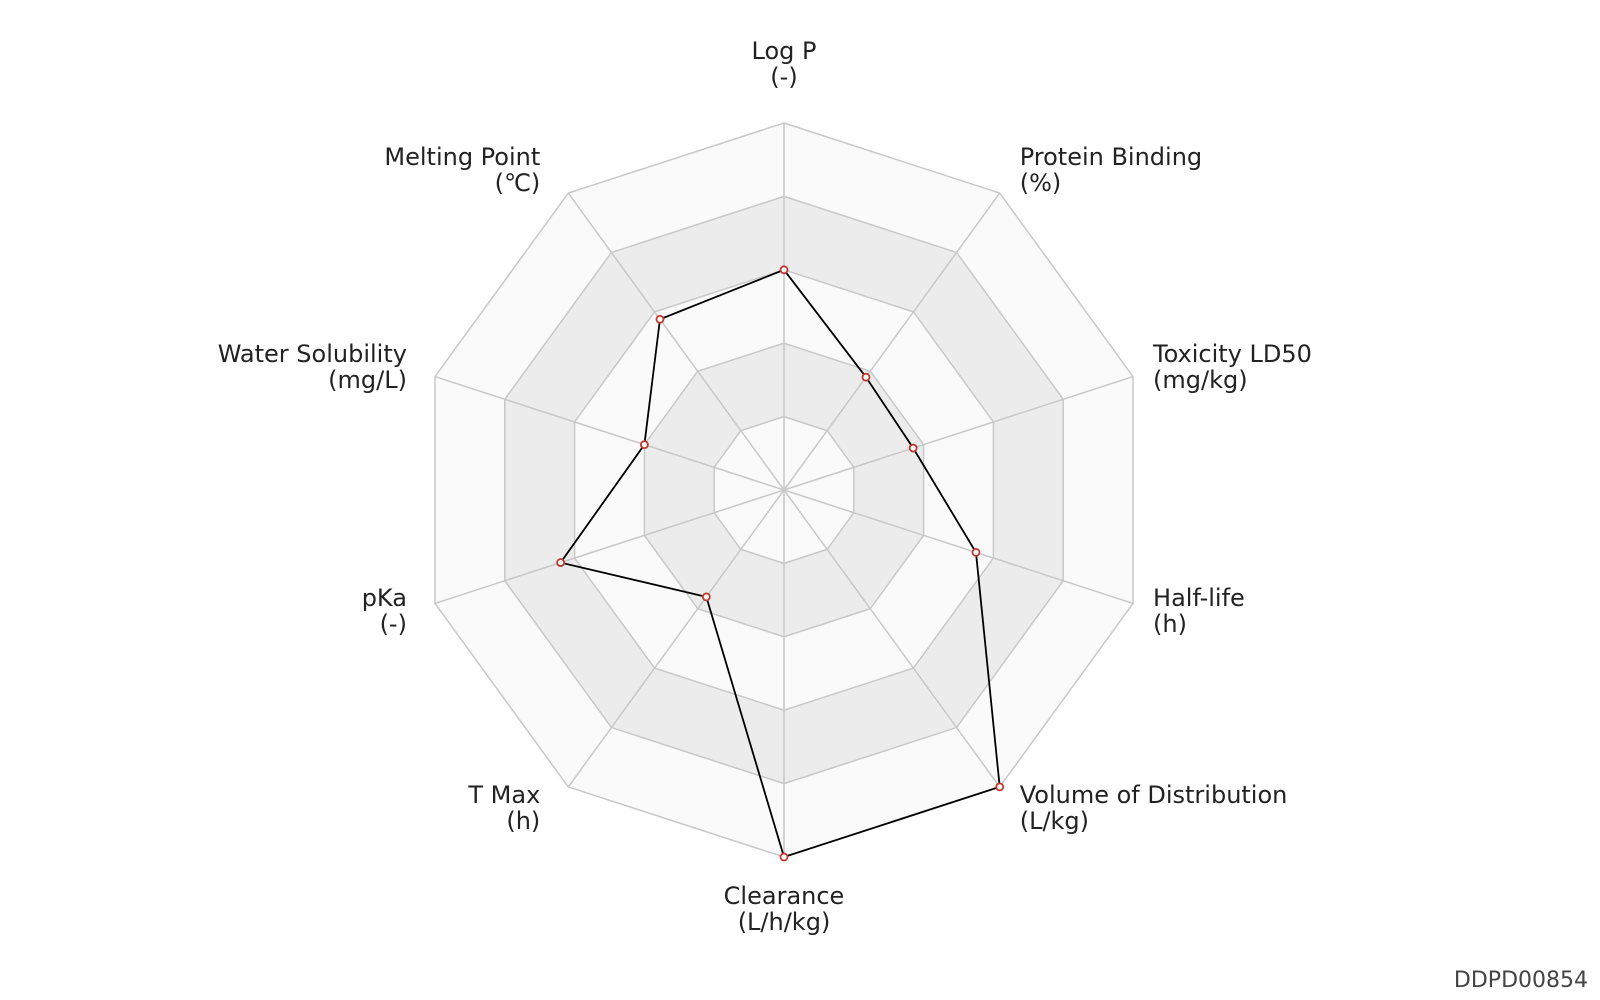 This screenshot has height=1000, width=1600. I want to click on axis-label: pKa, so click(384, 598).